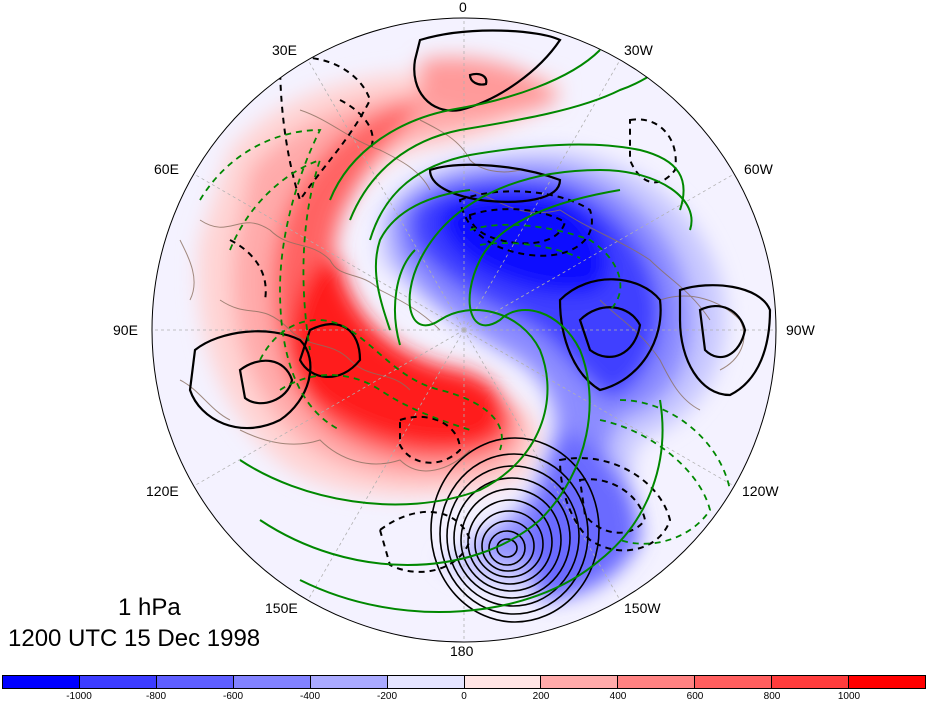  I want to click on lon-label-90e: 90E, so click(125, 330).